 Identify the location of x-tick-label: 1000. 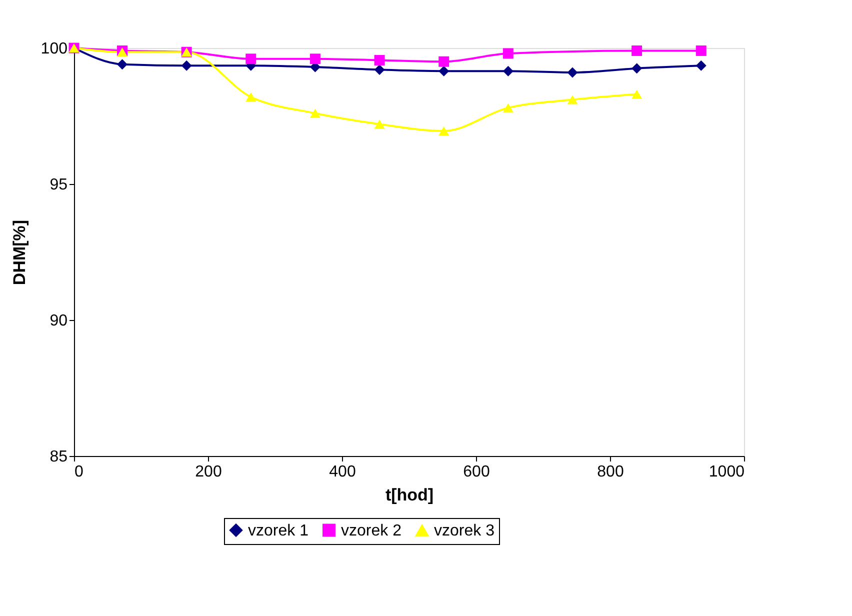
(726, 472).